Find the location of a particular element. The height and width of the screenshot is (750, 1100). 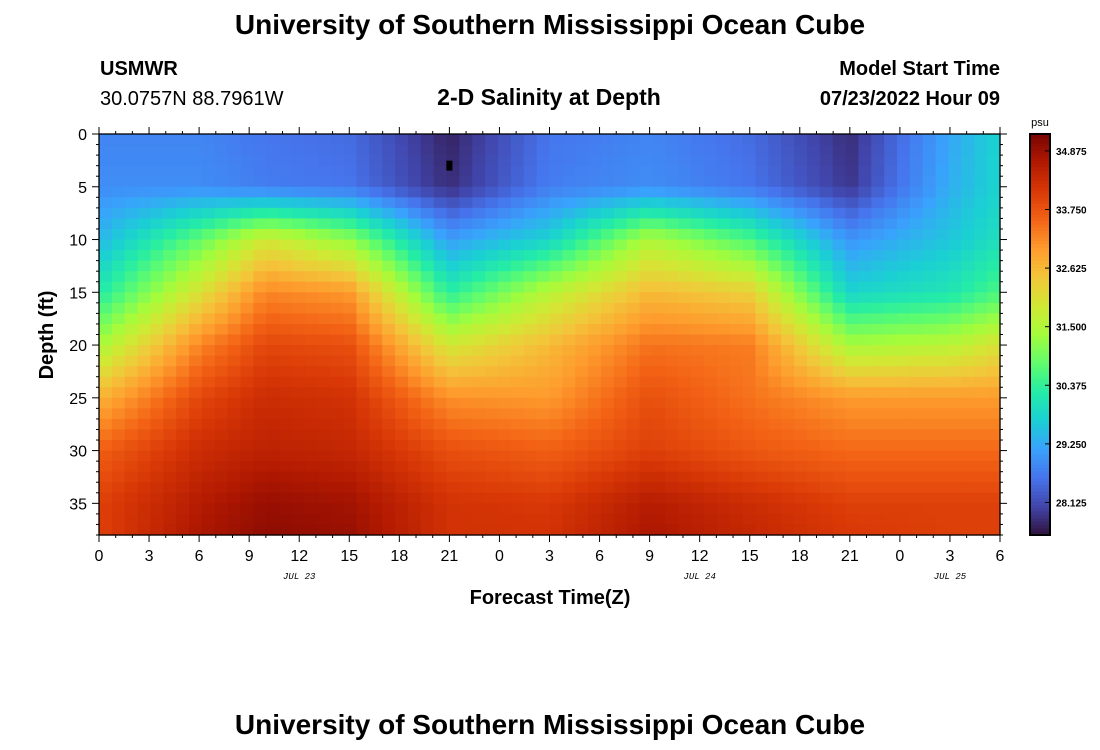

x-tick-label: 6 is located at coordinates (199, 556).